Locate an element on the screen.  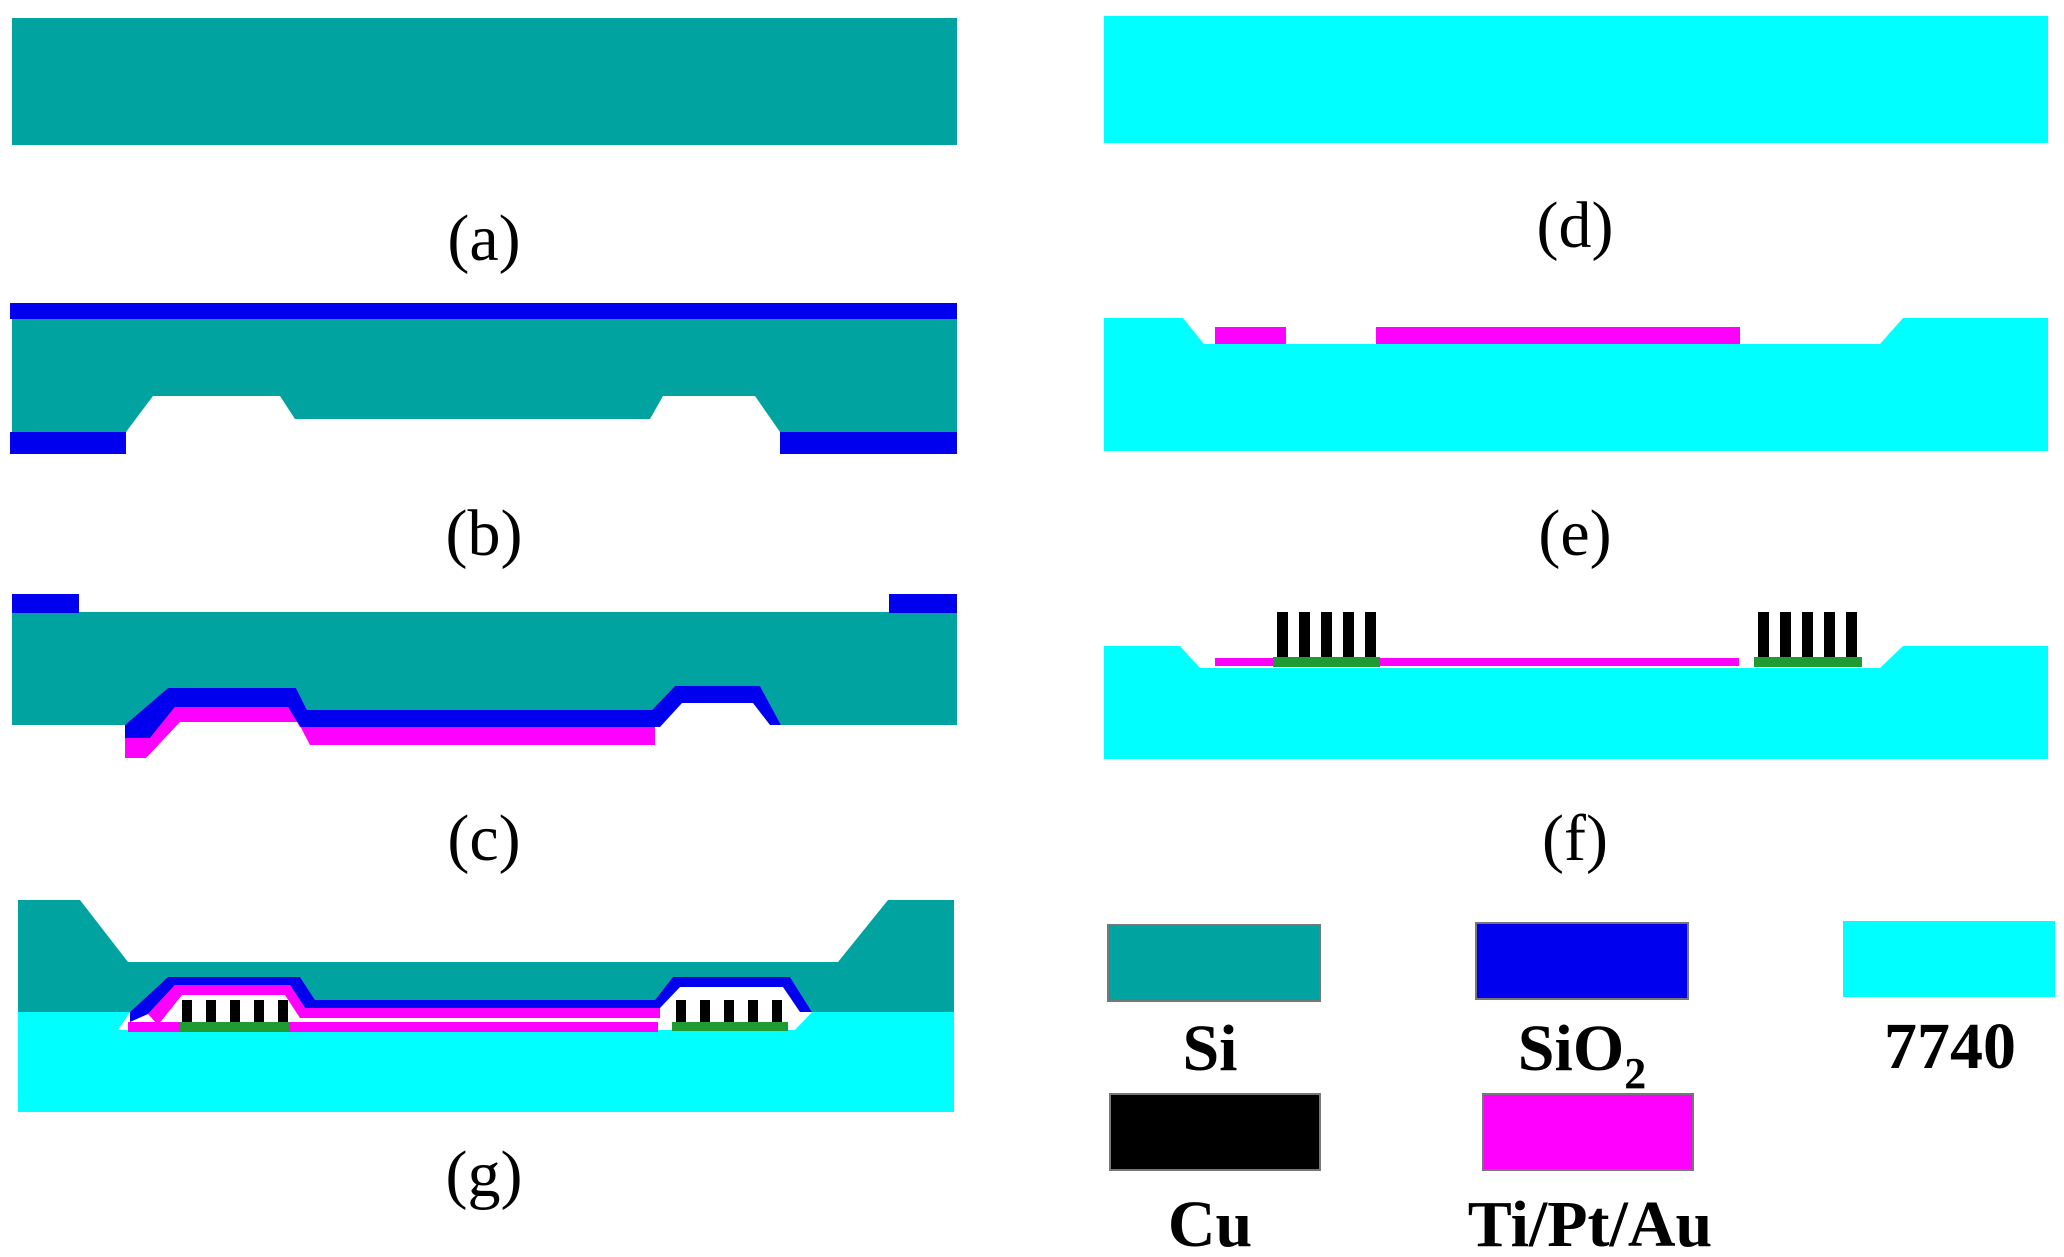
legend-swatch-si is located at coordinates (1214, 963).